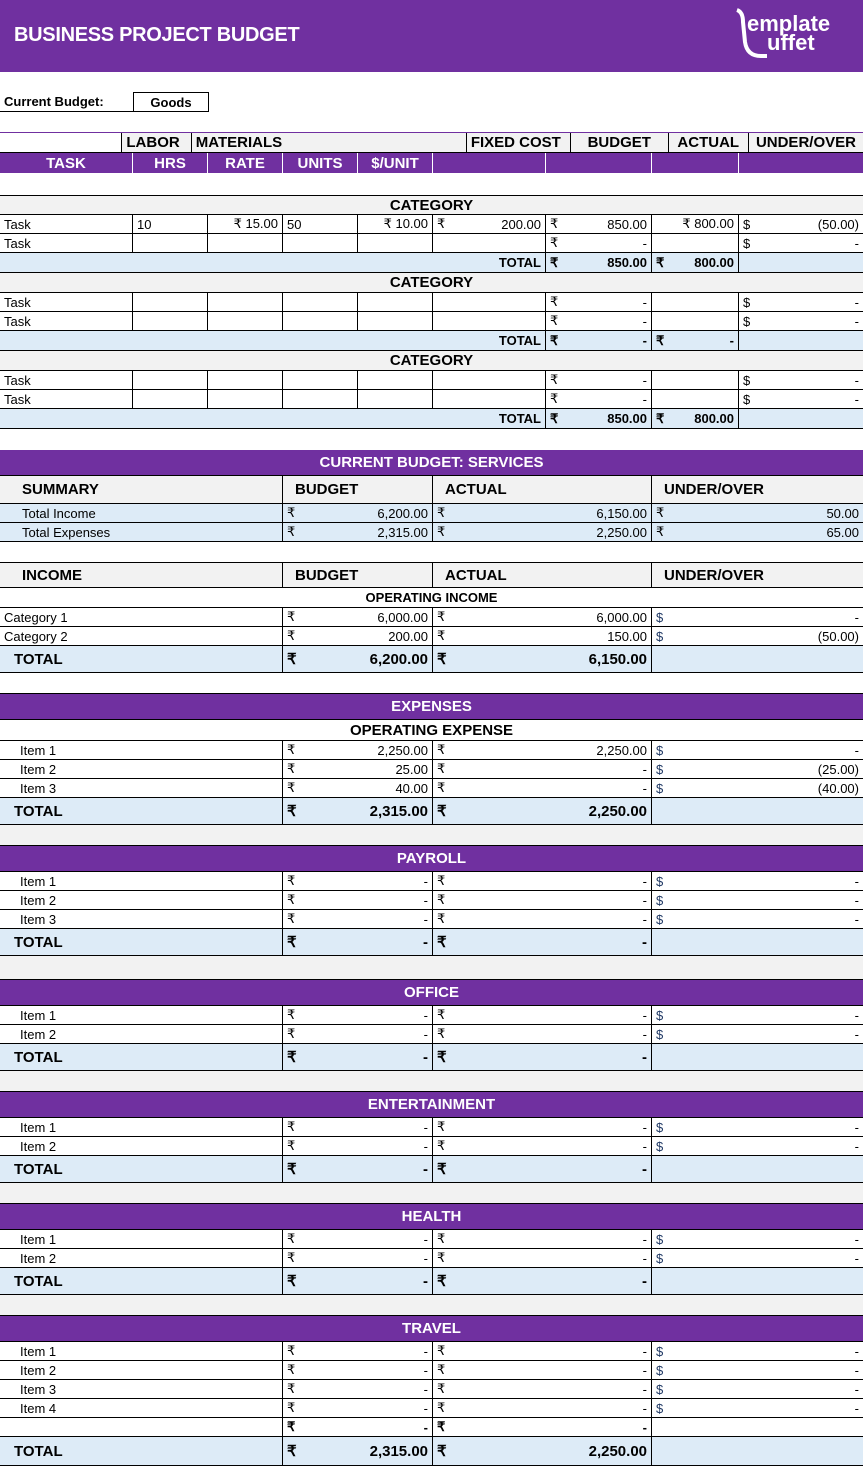 This screenshot has width=863, height=1466. What do you see at coordinates (757, 532) in the screenshot?
I see `summary-under-over: ₹65.00` at bounding box center [757, 532].